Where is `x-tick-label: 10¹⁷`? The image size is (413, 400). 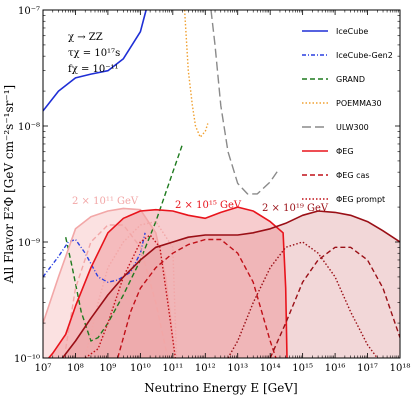 x-tick-label: 10¹⁷ is located at coordinates (367, 368).